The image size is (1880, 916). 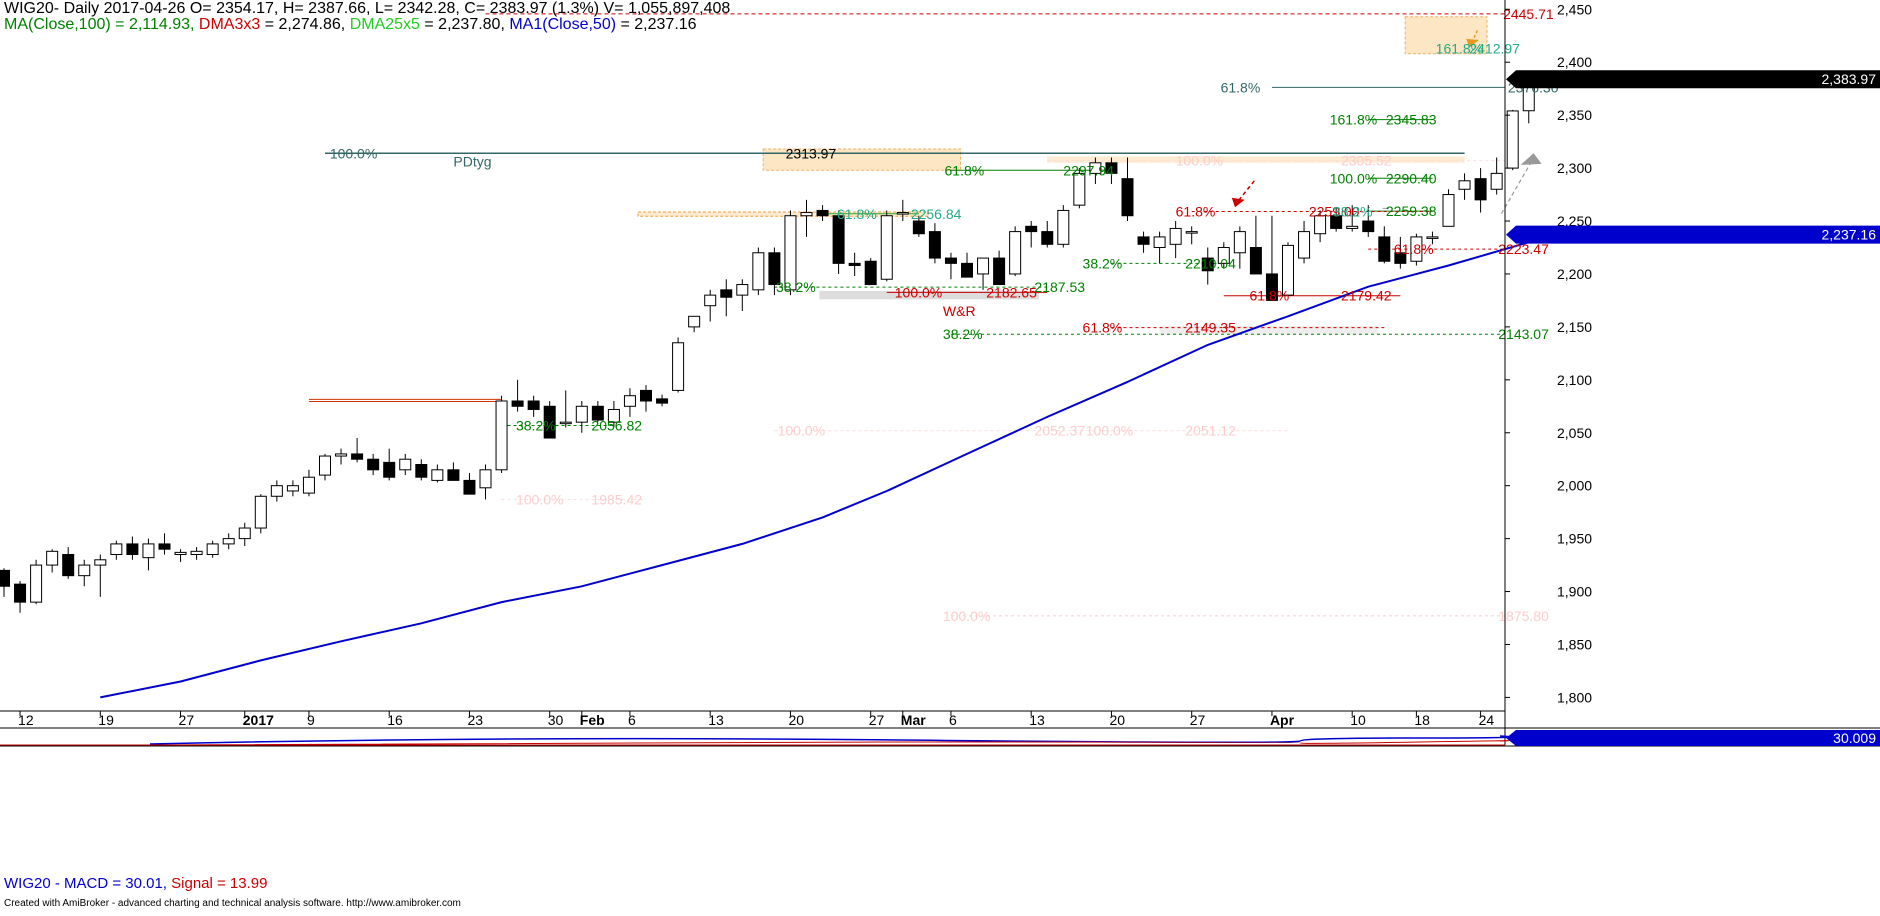 I want to click on y-tick-label-12: 2,400, so click(x=1574, y=62).